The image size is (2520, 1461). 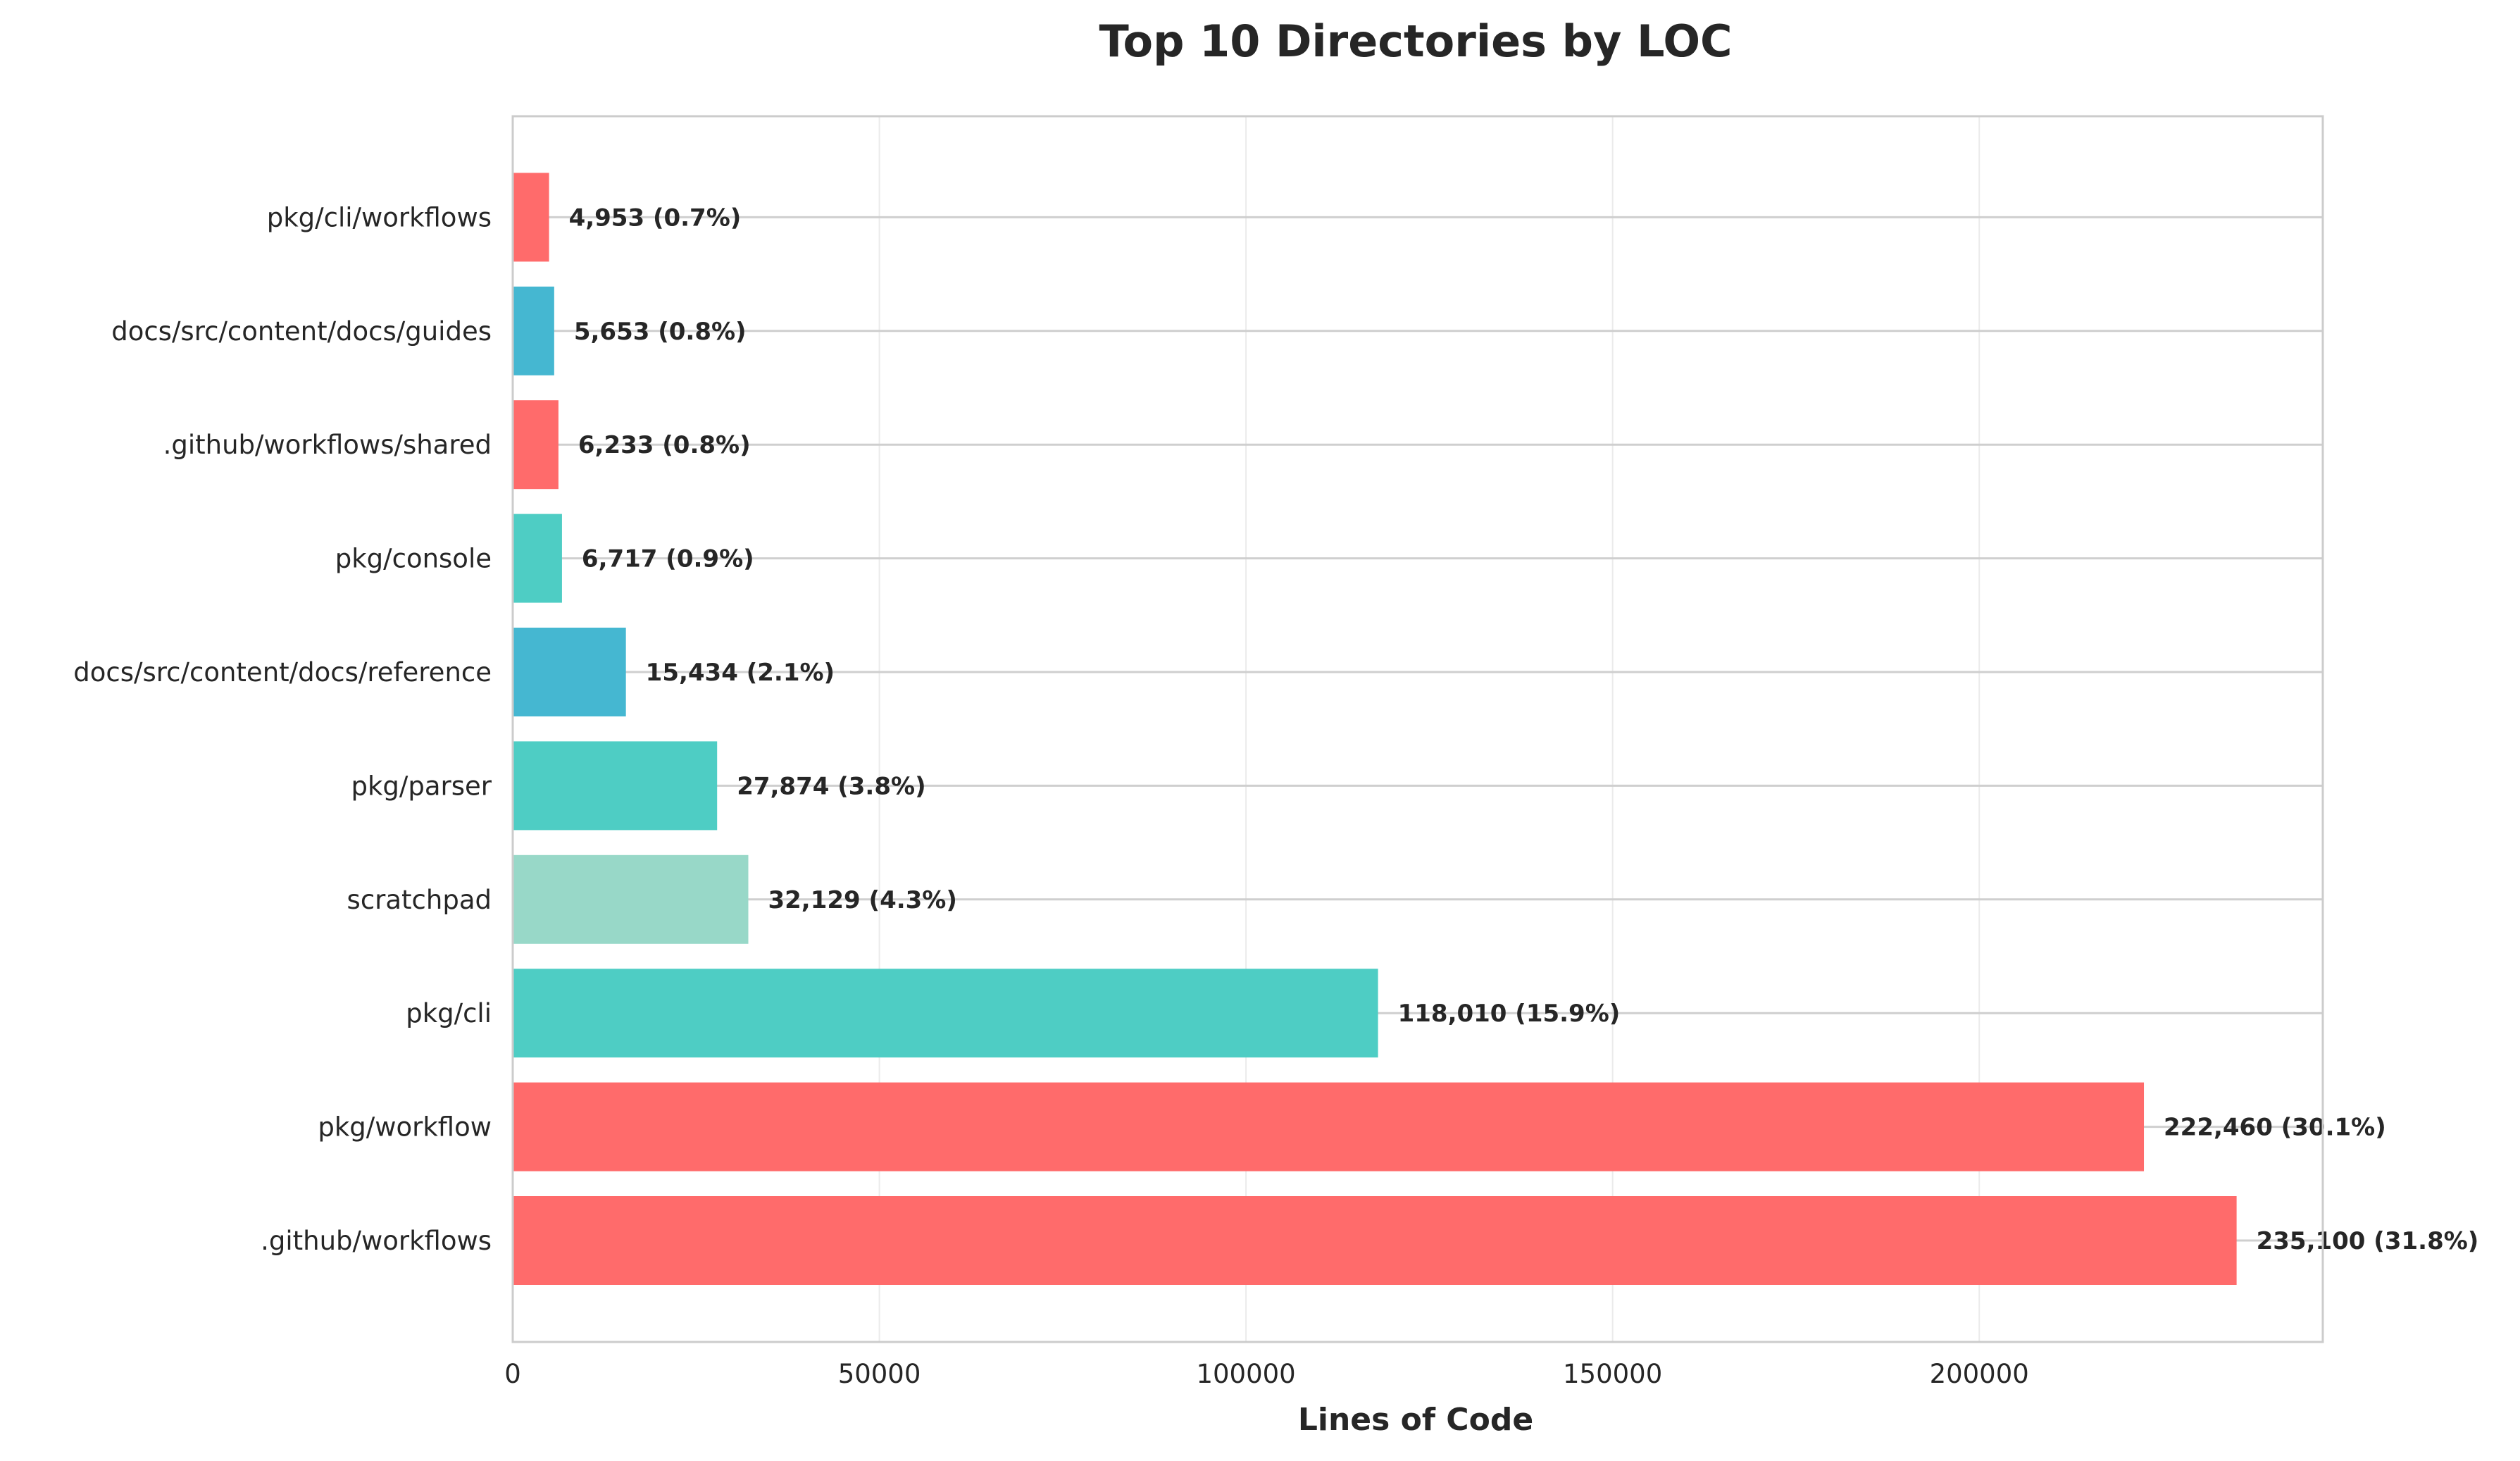 What do you see at coordinates (2275, 1128) in the screenshot?
I see `data-label: 222,460 (30.1%)` at bounding box center [2275, 1128].